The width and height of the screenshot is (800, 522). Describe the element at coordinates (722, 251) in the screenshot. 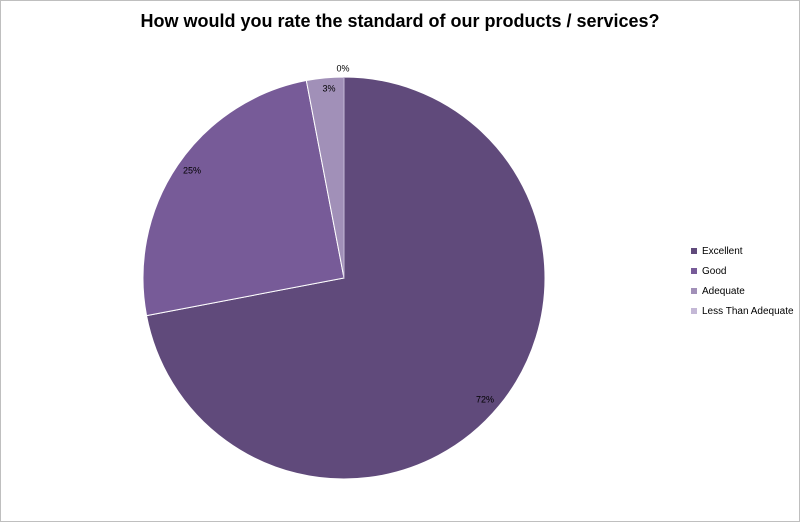

I see `legend-label-excellent: Excellent` at that location.